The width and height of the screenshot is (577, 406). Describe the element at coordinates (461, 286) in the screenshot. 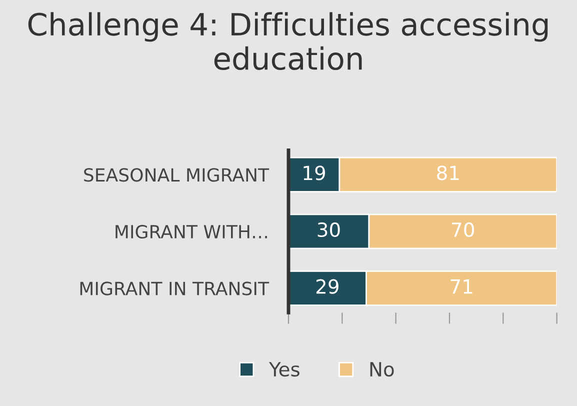

I see `data-label: 71` at that location.